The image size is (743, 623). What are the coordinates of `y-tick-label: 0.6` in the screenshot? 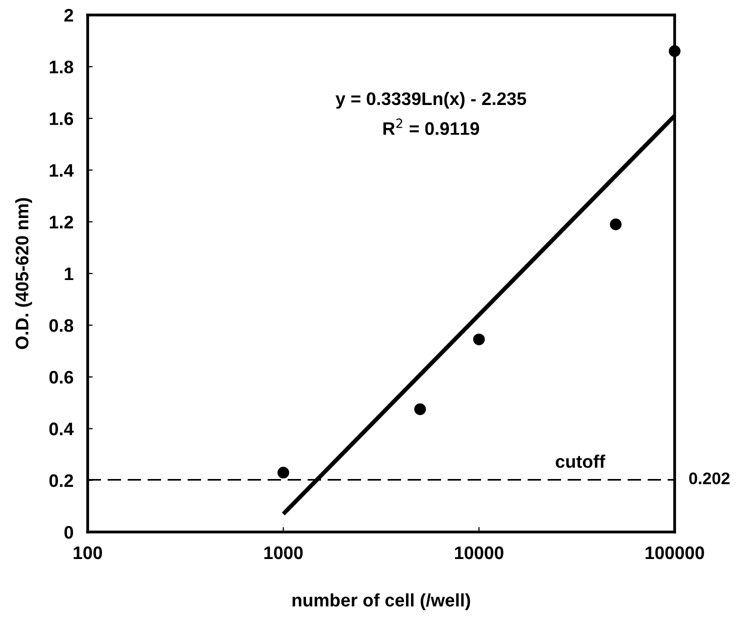 It's located at (61, 377).